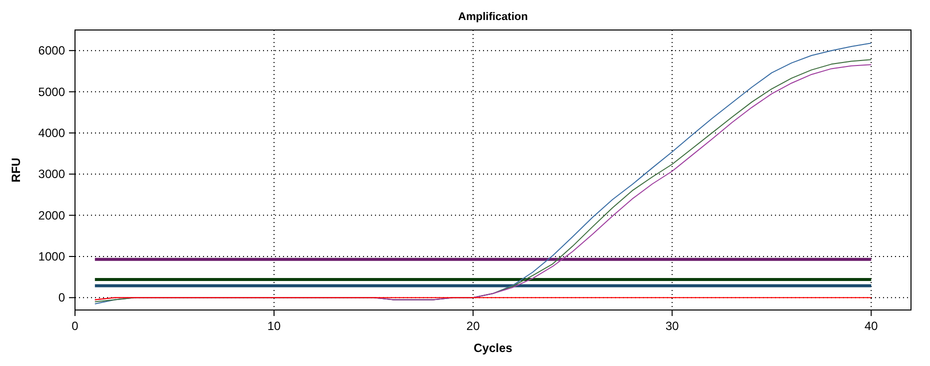 Image resolution: width=930 pixels, height=366 pixels. I want to click on y-tick-label: 1000, so click(52, 256).